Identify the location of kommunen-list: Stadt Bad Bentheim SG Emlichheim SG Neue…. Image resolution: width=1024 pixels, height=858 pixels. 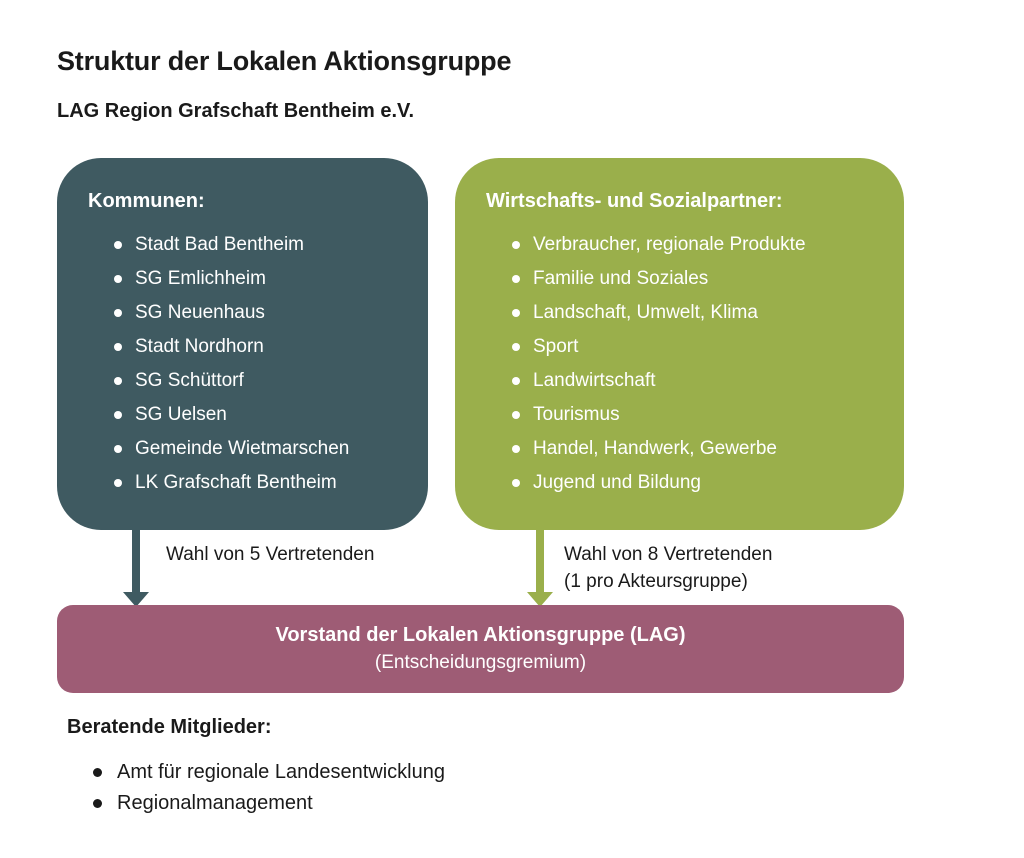
(242, 364).